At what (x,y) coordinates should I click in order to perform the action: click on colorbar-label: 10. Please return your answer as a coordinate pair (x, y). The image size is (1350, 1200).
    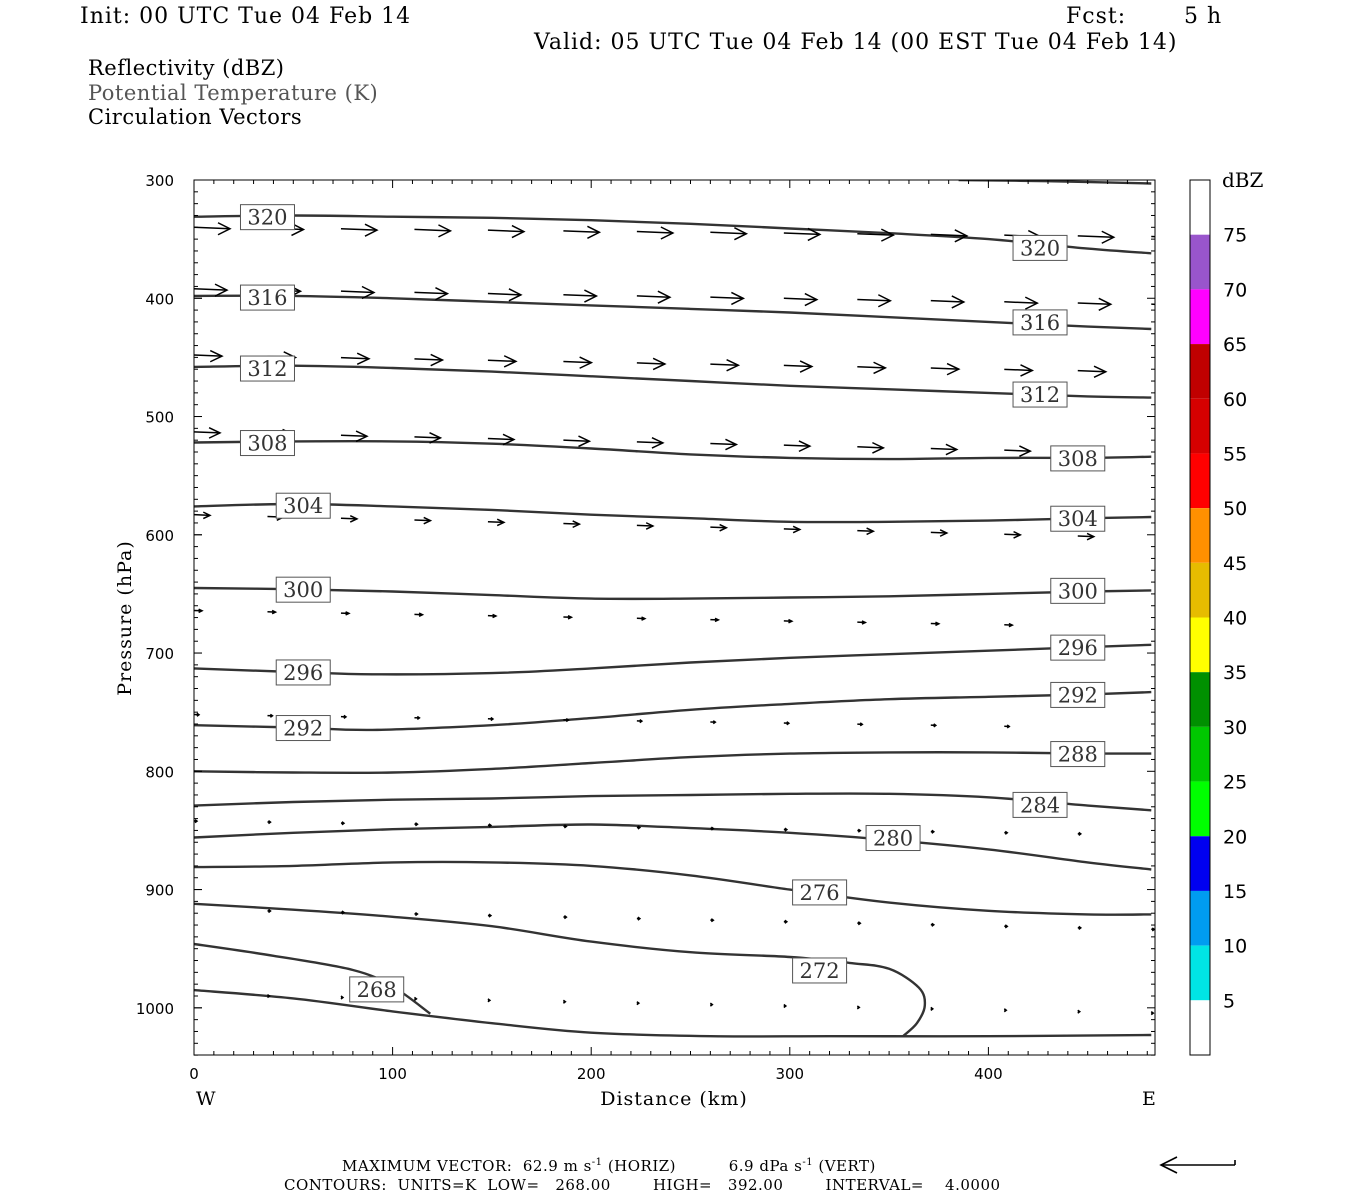
    Looking at the image, I should click on (1235, 947).